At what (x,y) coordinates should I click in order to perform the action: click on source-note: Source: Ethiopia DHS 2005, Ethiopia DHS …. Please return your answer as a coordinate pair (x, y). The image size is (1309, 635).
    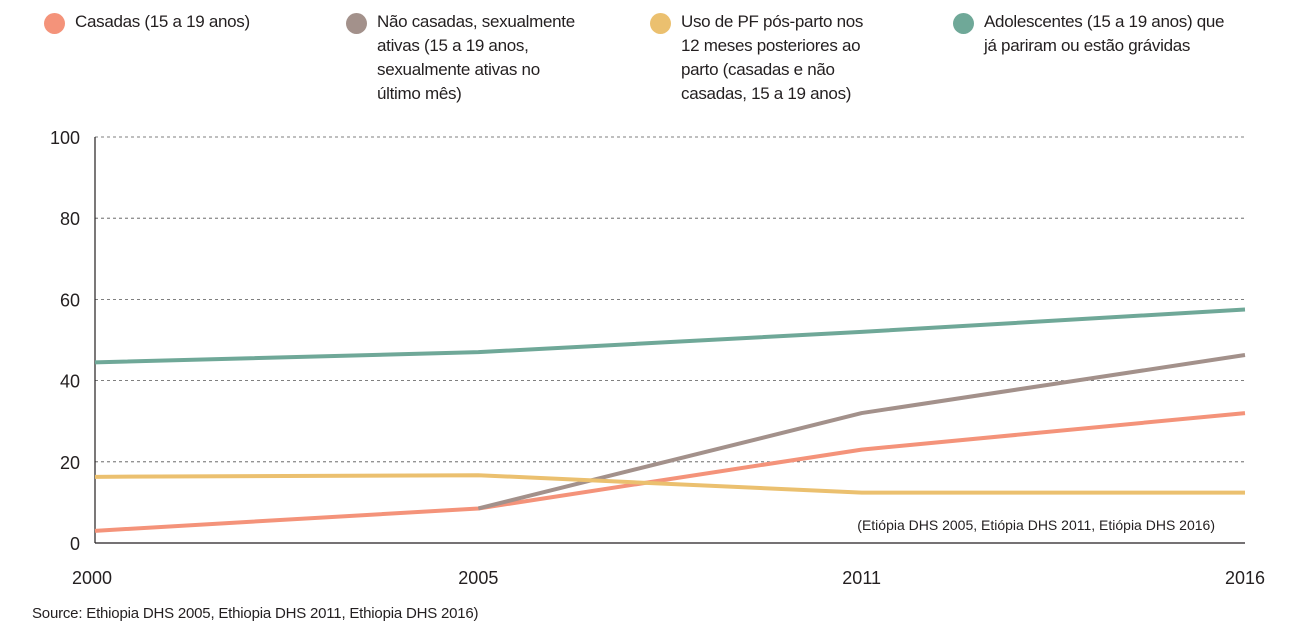
    Looking at the image, I should click on (255, 613).